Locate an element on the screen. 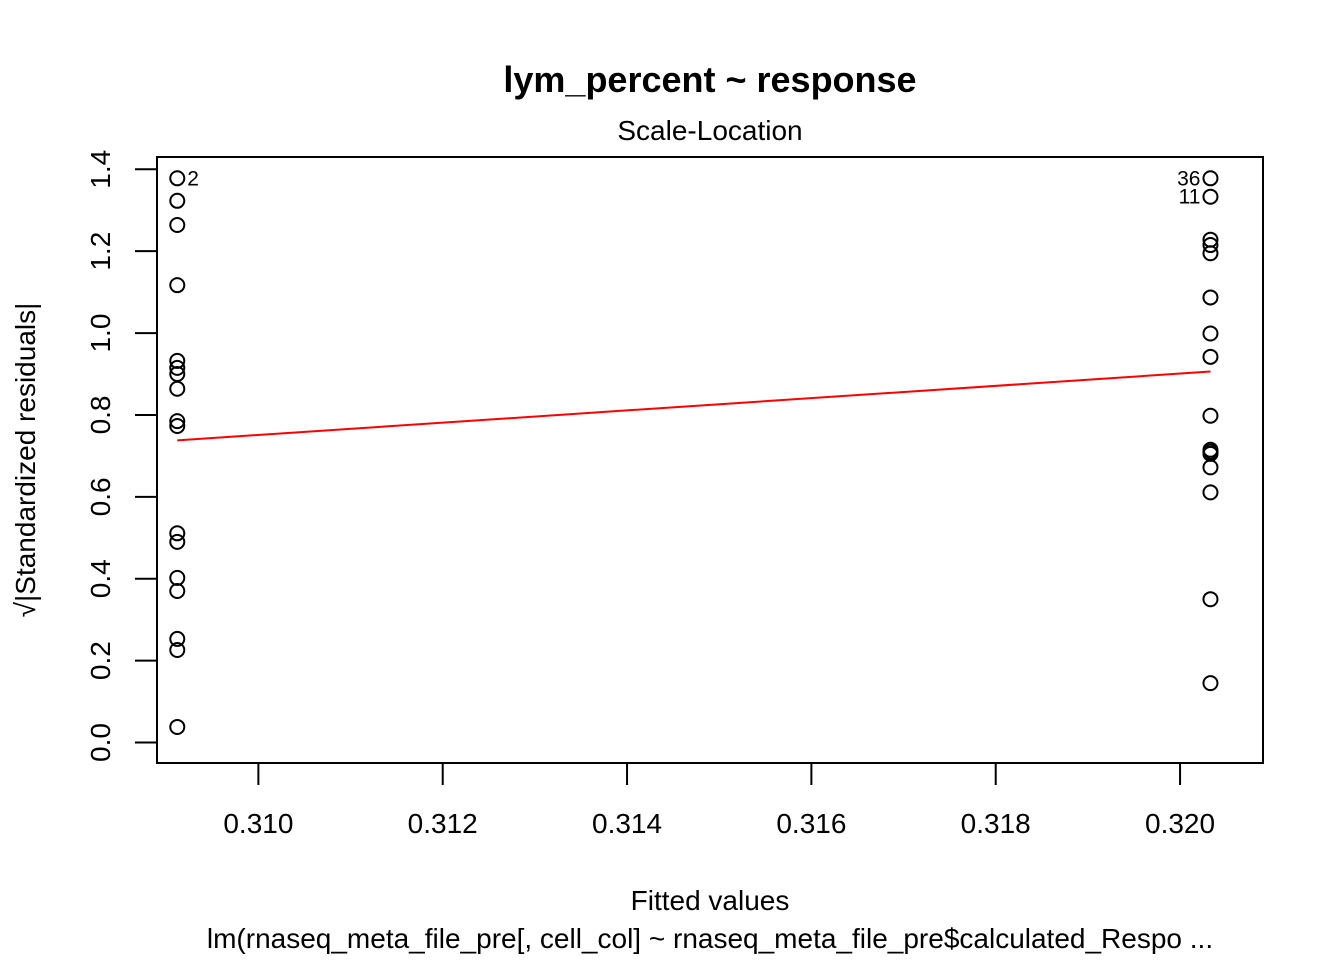 This screenshot has width=1344, height=960. y-tick-label: 0.2 is located at coordinates (100, 660).